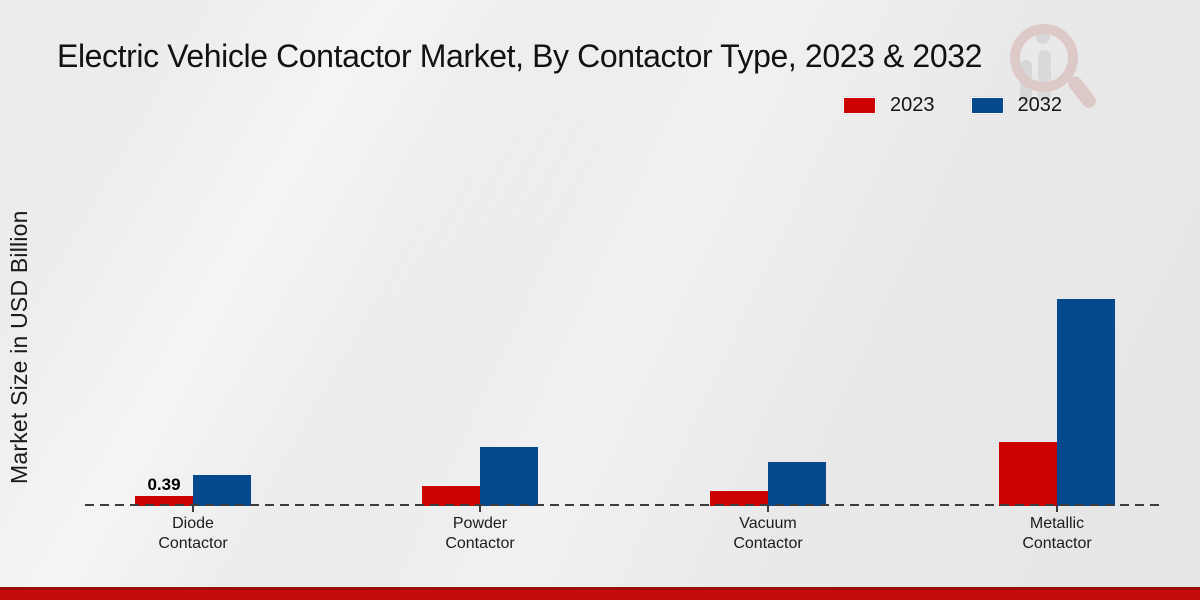 This screenshot has height=600, width=1200. What do you see at coordinates (1057, 534) in the screenshot?
I see `x-category-label: Metallic Contactor` at bounding box center [1057, 534].